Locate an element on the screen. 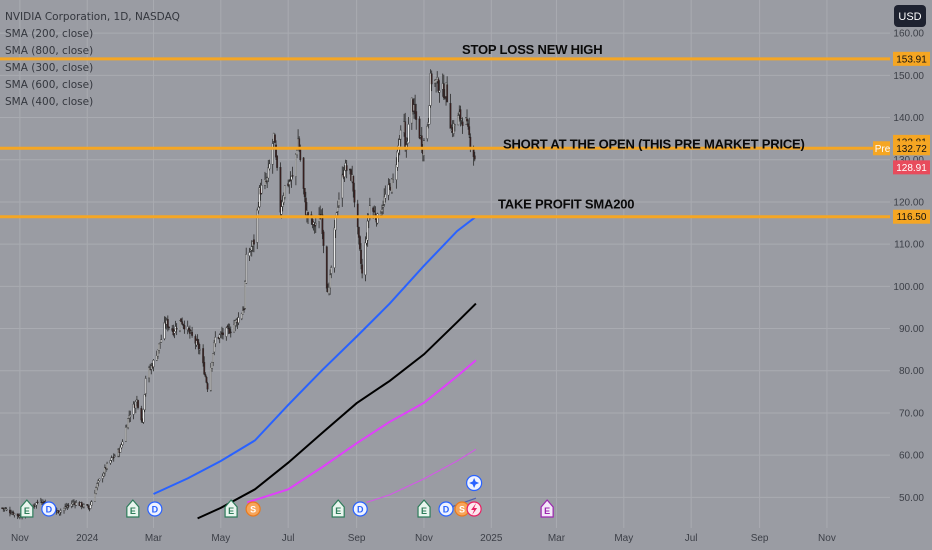 The image size is (932, 550). event-marker-group: E is located at coordinates (547, 508).